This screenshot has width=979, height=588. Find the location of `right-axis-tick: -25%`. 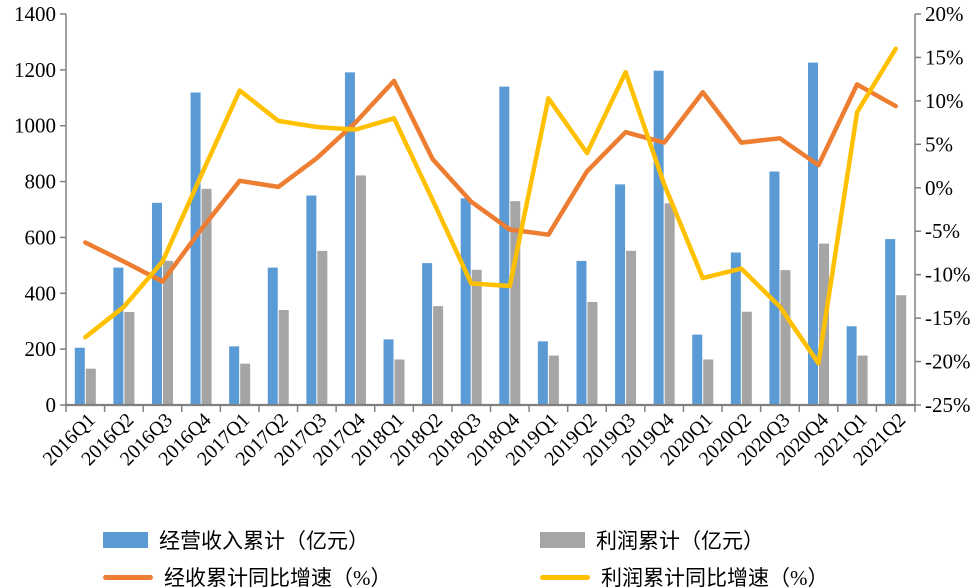

right-axis-tick: -25% is located at coordinates (948, 405).